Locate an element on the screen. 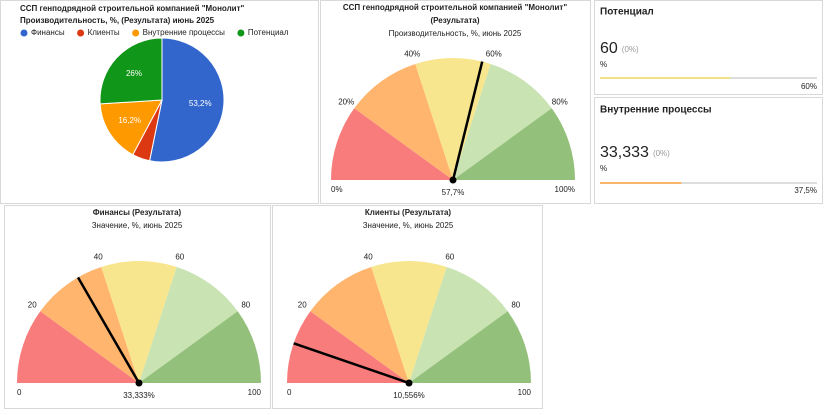 This screenshot has width=837, height=415. chart-subtitle: Производительность, %, июнь 2025 is located at coordinates (455, 33).